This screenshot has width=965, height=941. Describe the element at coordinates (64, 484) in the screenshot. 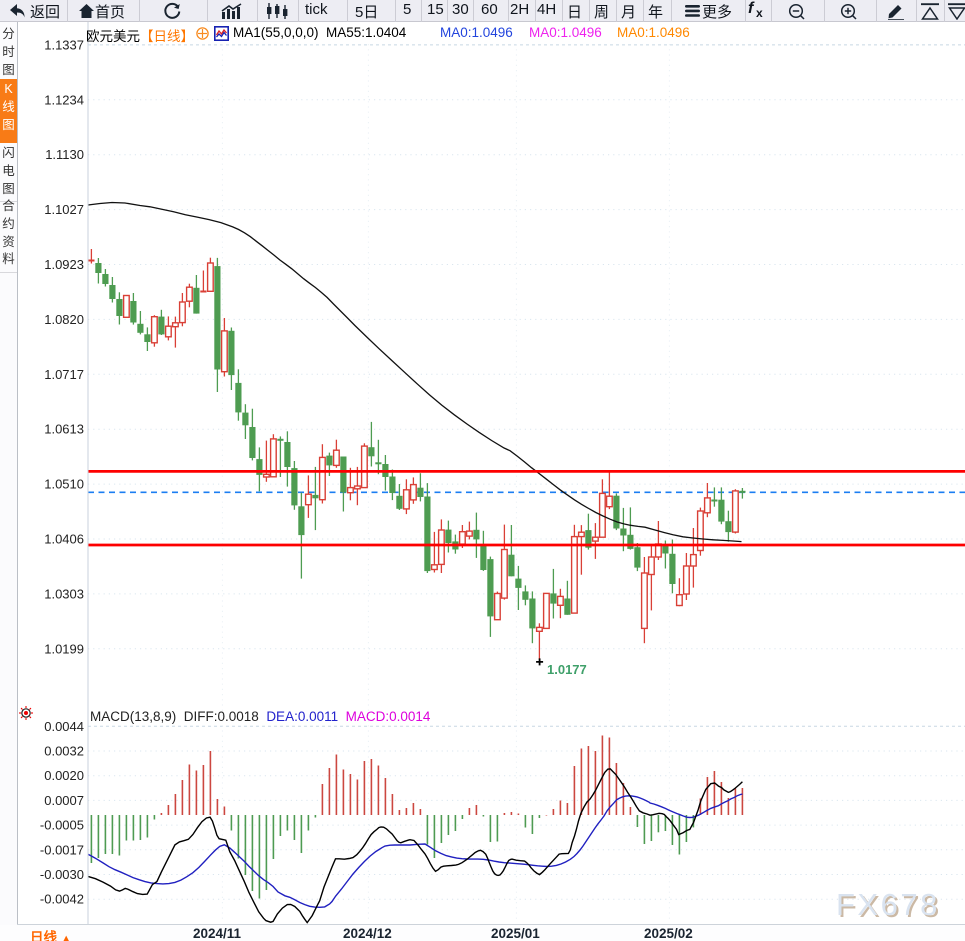

I see `svg-text: 1.0510` at that location.